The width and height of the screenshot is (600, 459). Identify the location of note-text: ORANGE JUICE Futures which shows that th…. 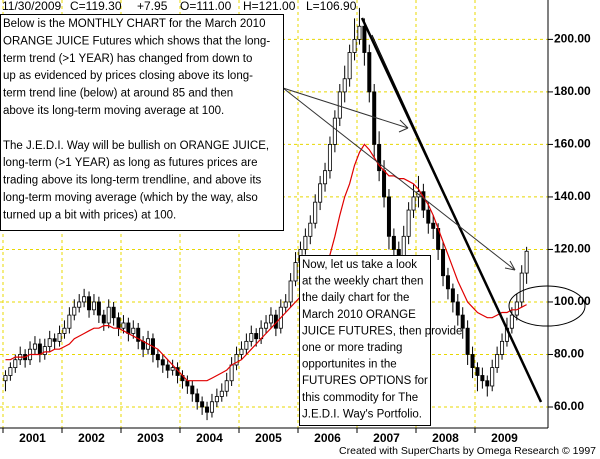
(136, 41).